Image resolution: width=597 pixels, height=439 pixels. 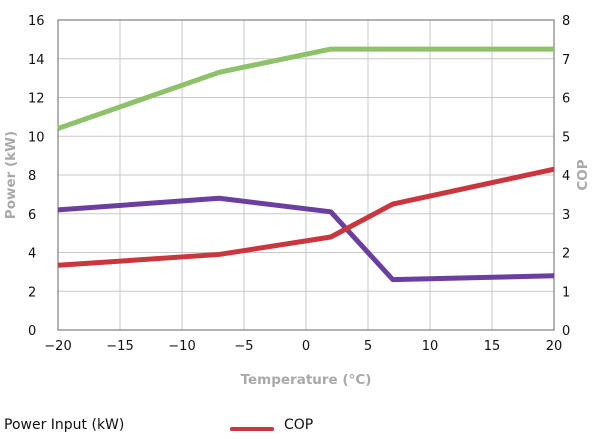 I want to click on y2-tick-label: 7, so click(x=566, y=60).